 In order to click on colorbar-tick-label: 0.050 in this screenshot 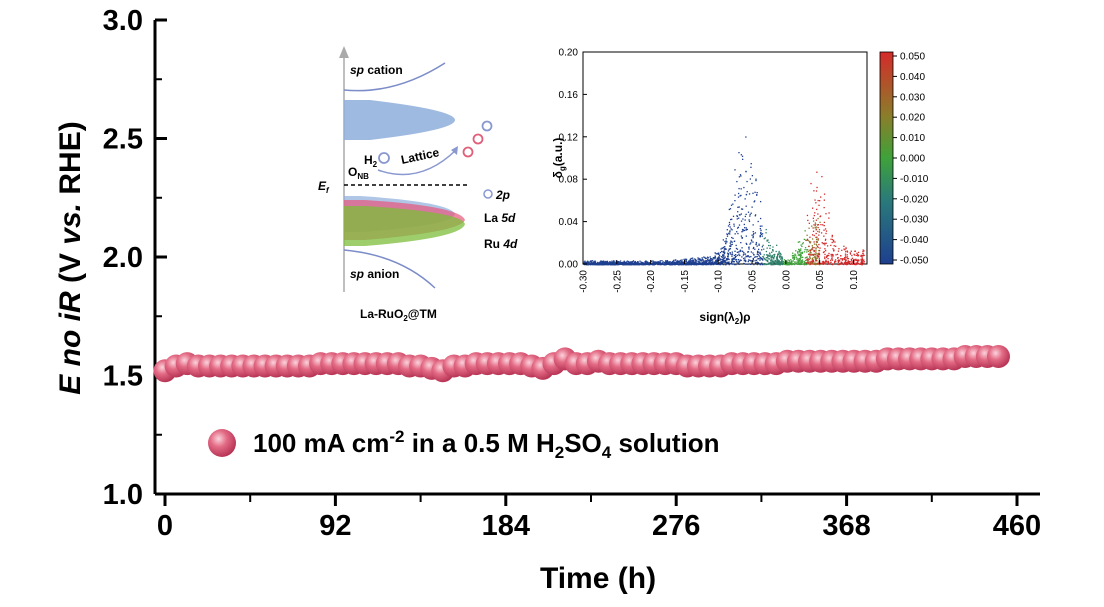, I will do `click(912, 57)`.